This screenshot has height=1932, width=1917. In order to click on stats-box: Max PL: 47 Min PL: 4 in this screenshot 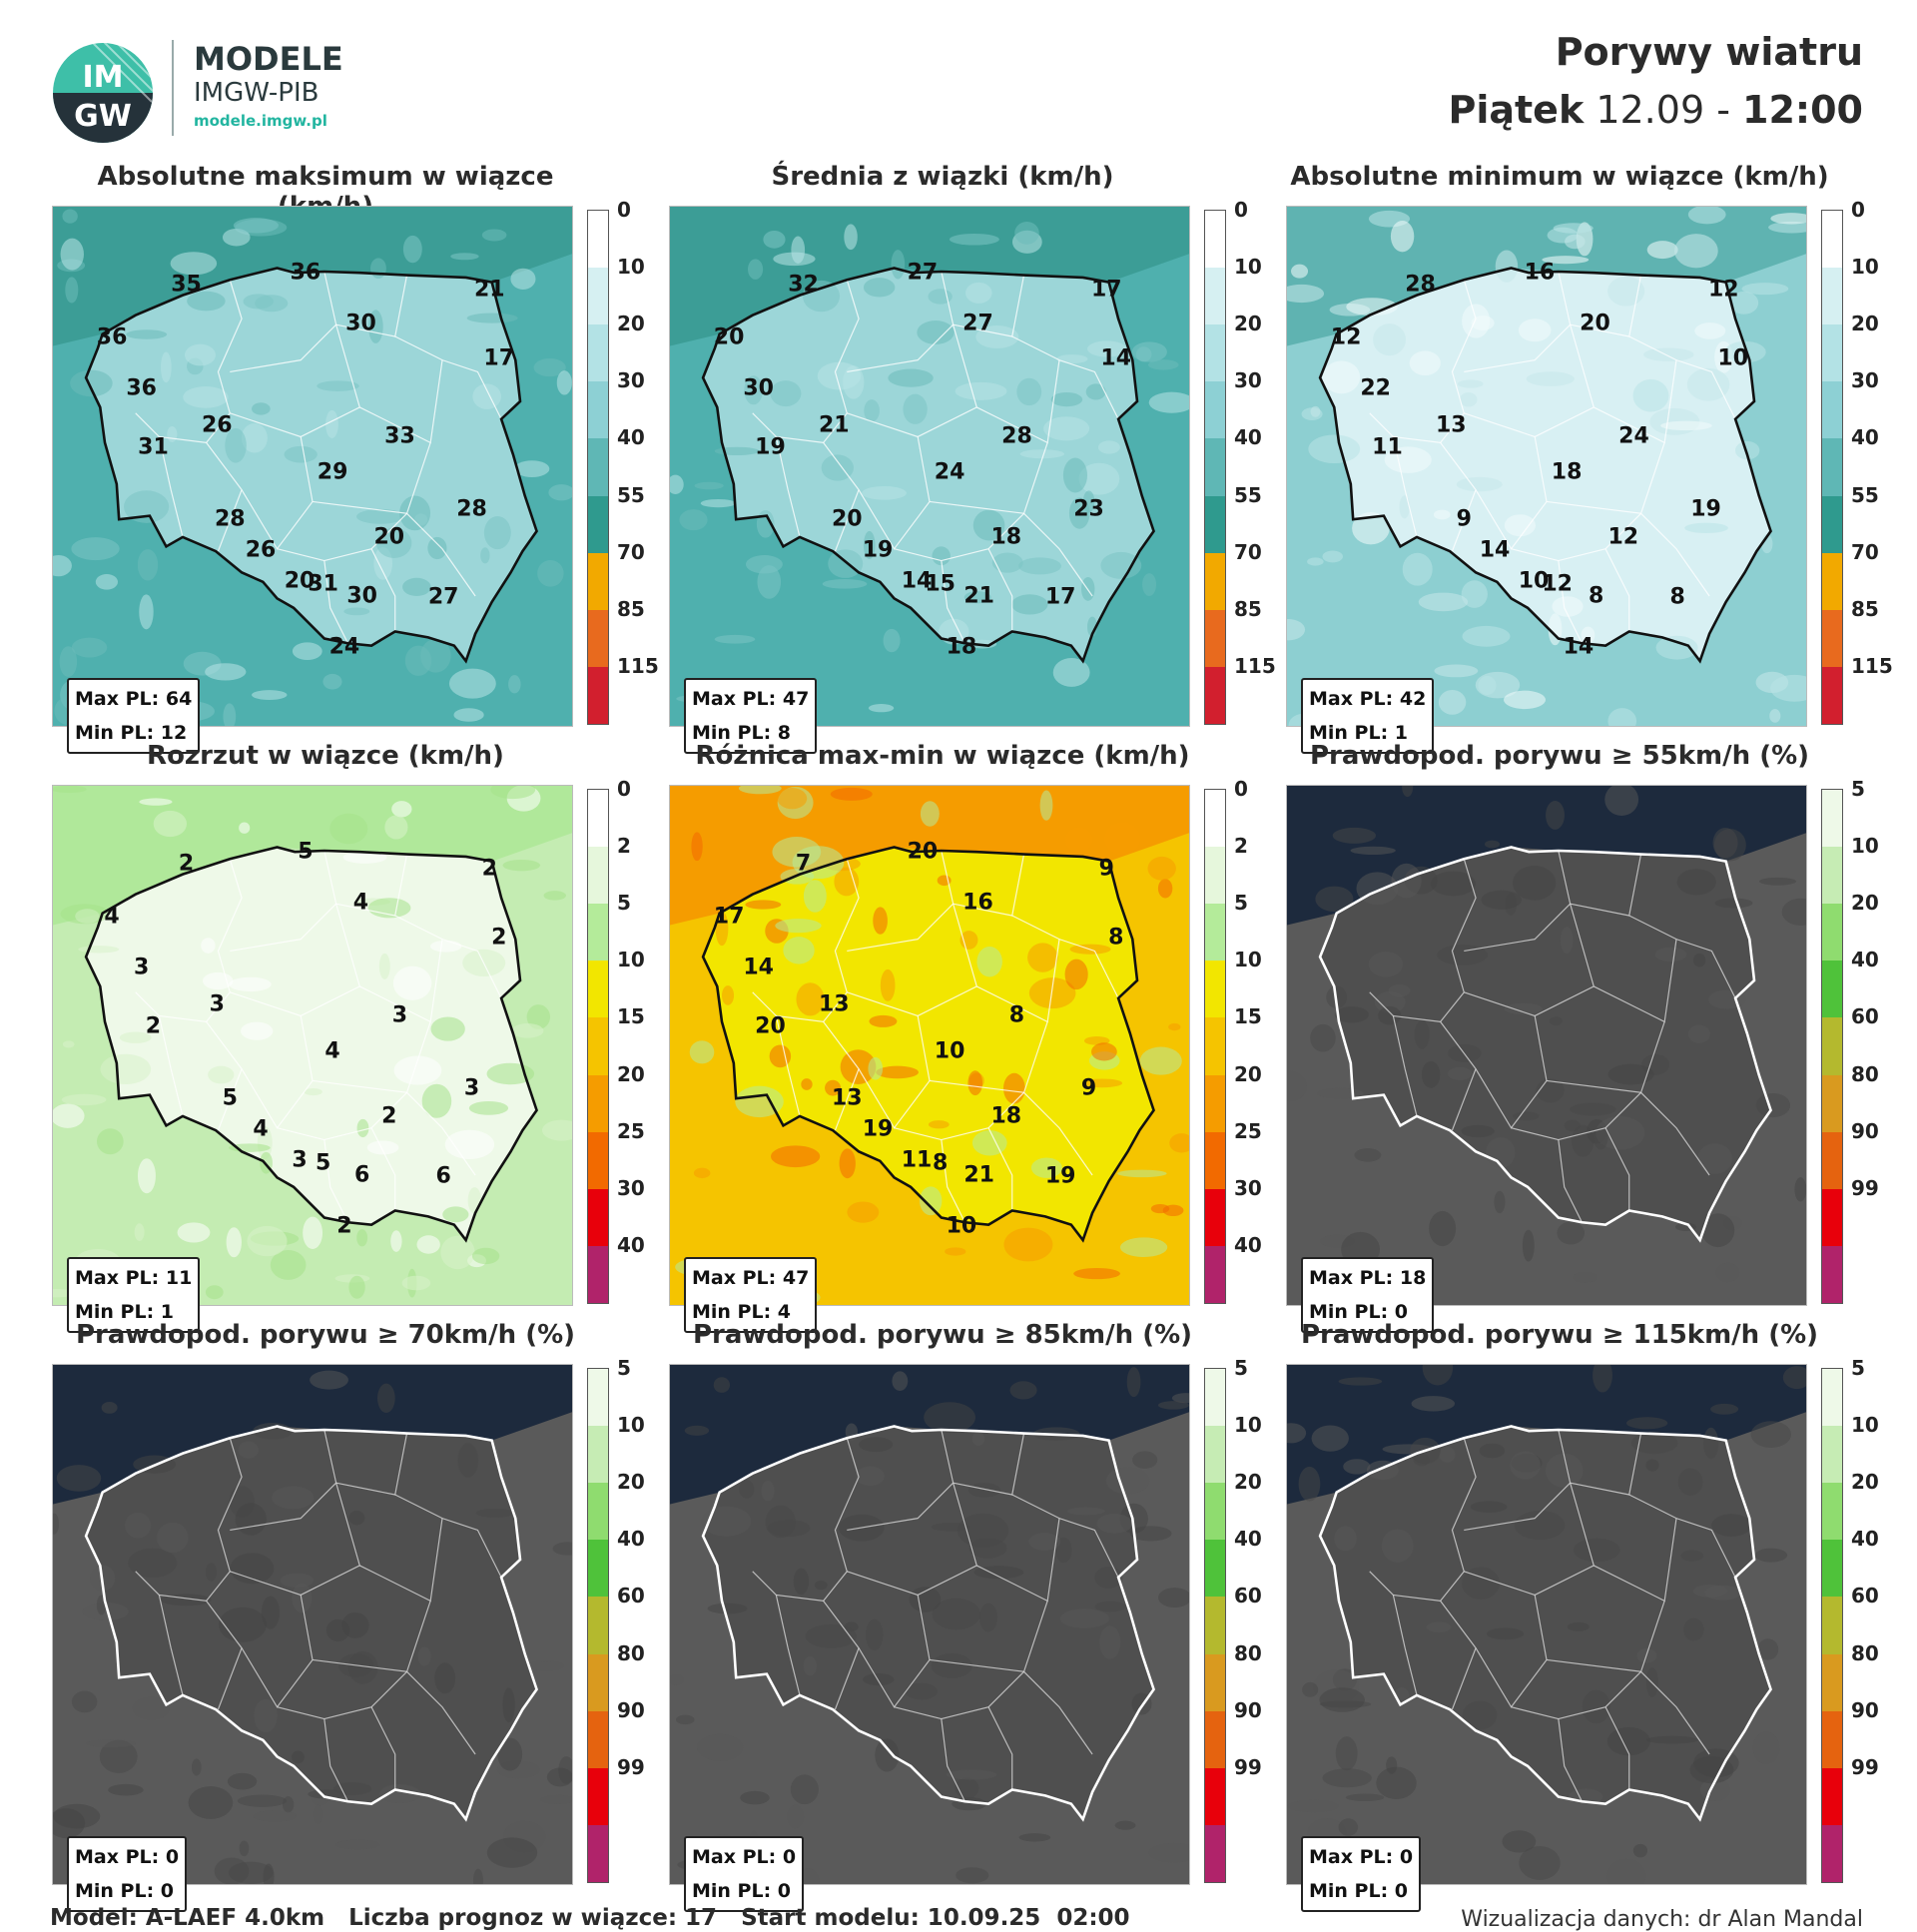, I will do `click(751, 1295)`.